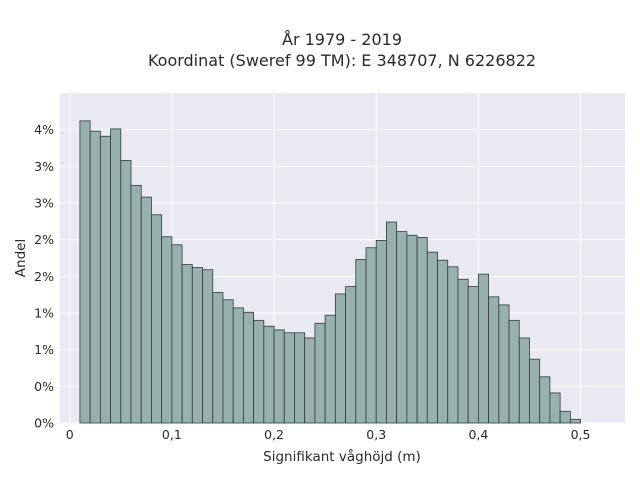  I want to click on x-tick-label: 0,5, so click(581, 434).